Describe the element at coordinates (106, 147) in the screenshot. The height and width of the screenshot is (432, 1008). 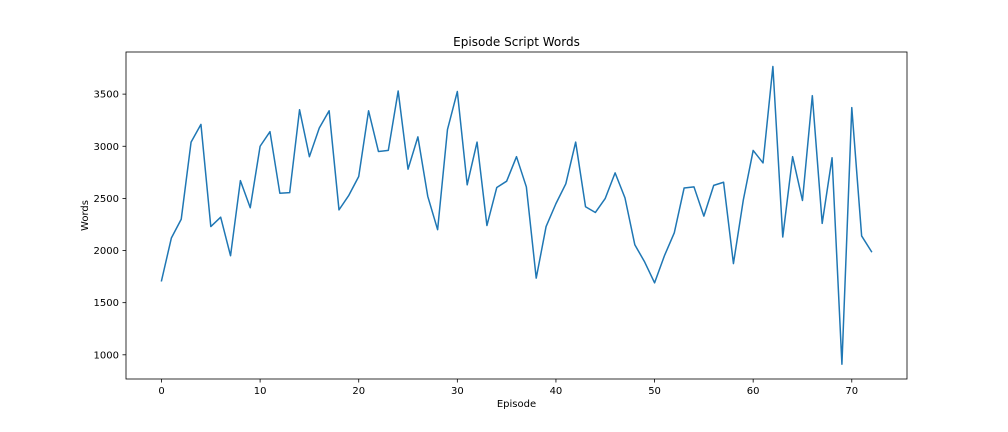
I see `y-tick-label: 3000` at that location.